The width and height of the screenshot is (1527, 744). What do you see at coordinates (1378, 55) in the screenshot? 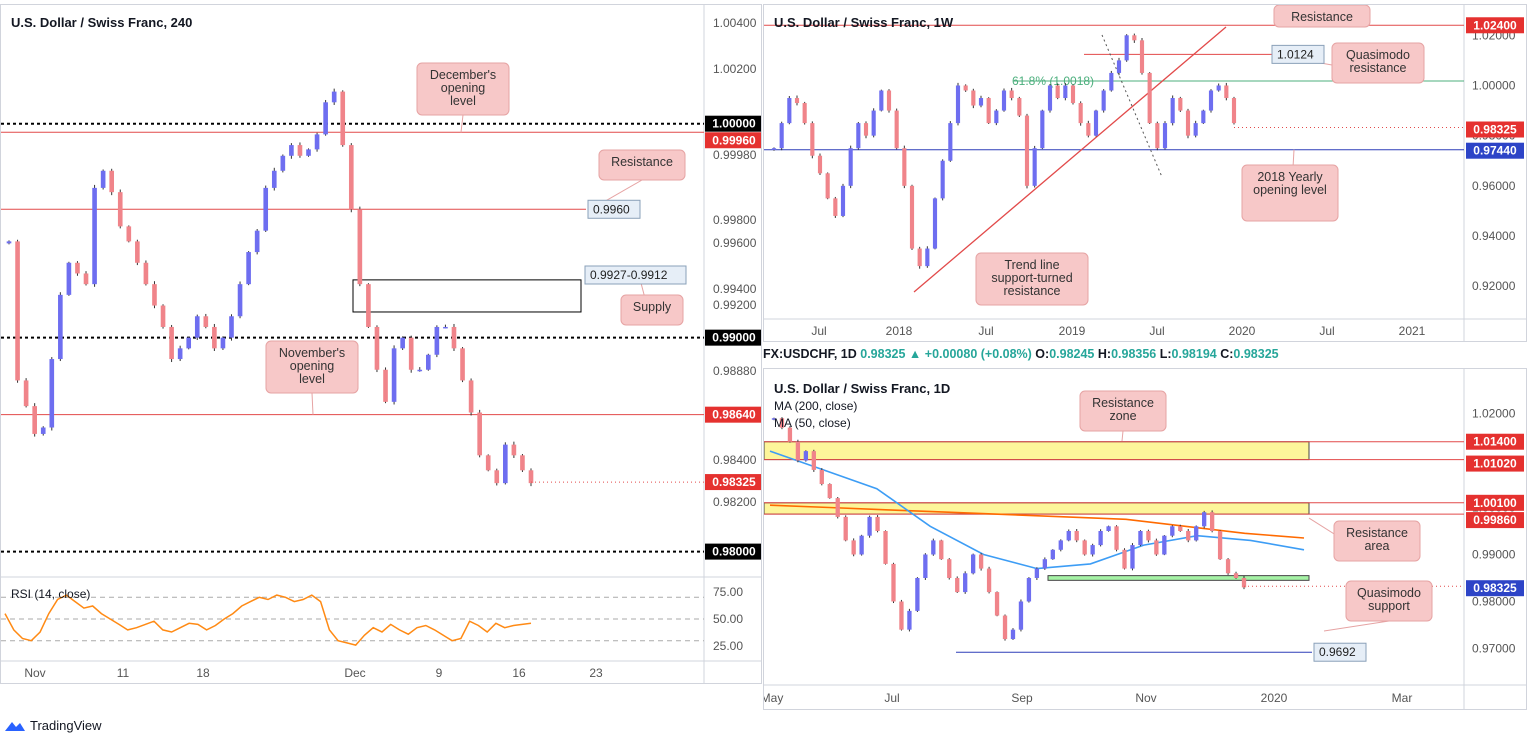
I see `callout-w-quasimodo-text: Quasimodo` at bounding box center [1378, 55].